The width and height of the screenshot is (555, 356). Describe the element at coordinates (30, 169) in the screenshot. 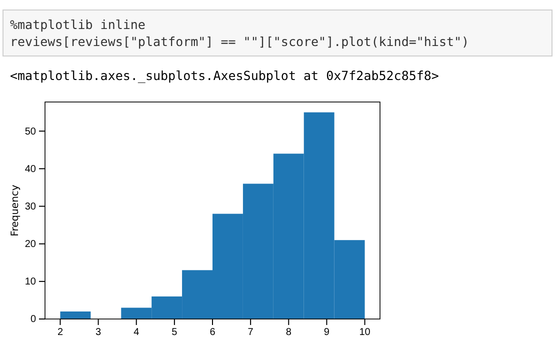

I see `y-tick-label: 40` at that location.